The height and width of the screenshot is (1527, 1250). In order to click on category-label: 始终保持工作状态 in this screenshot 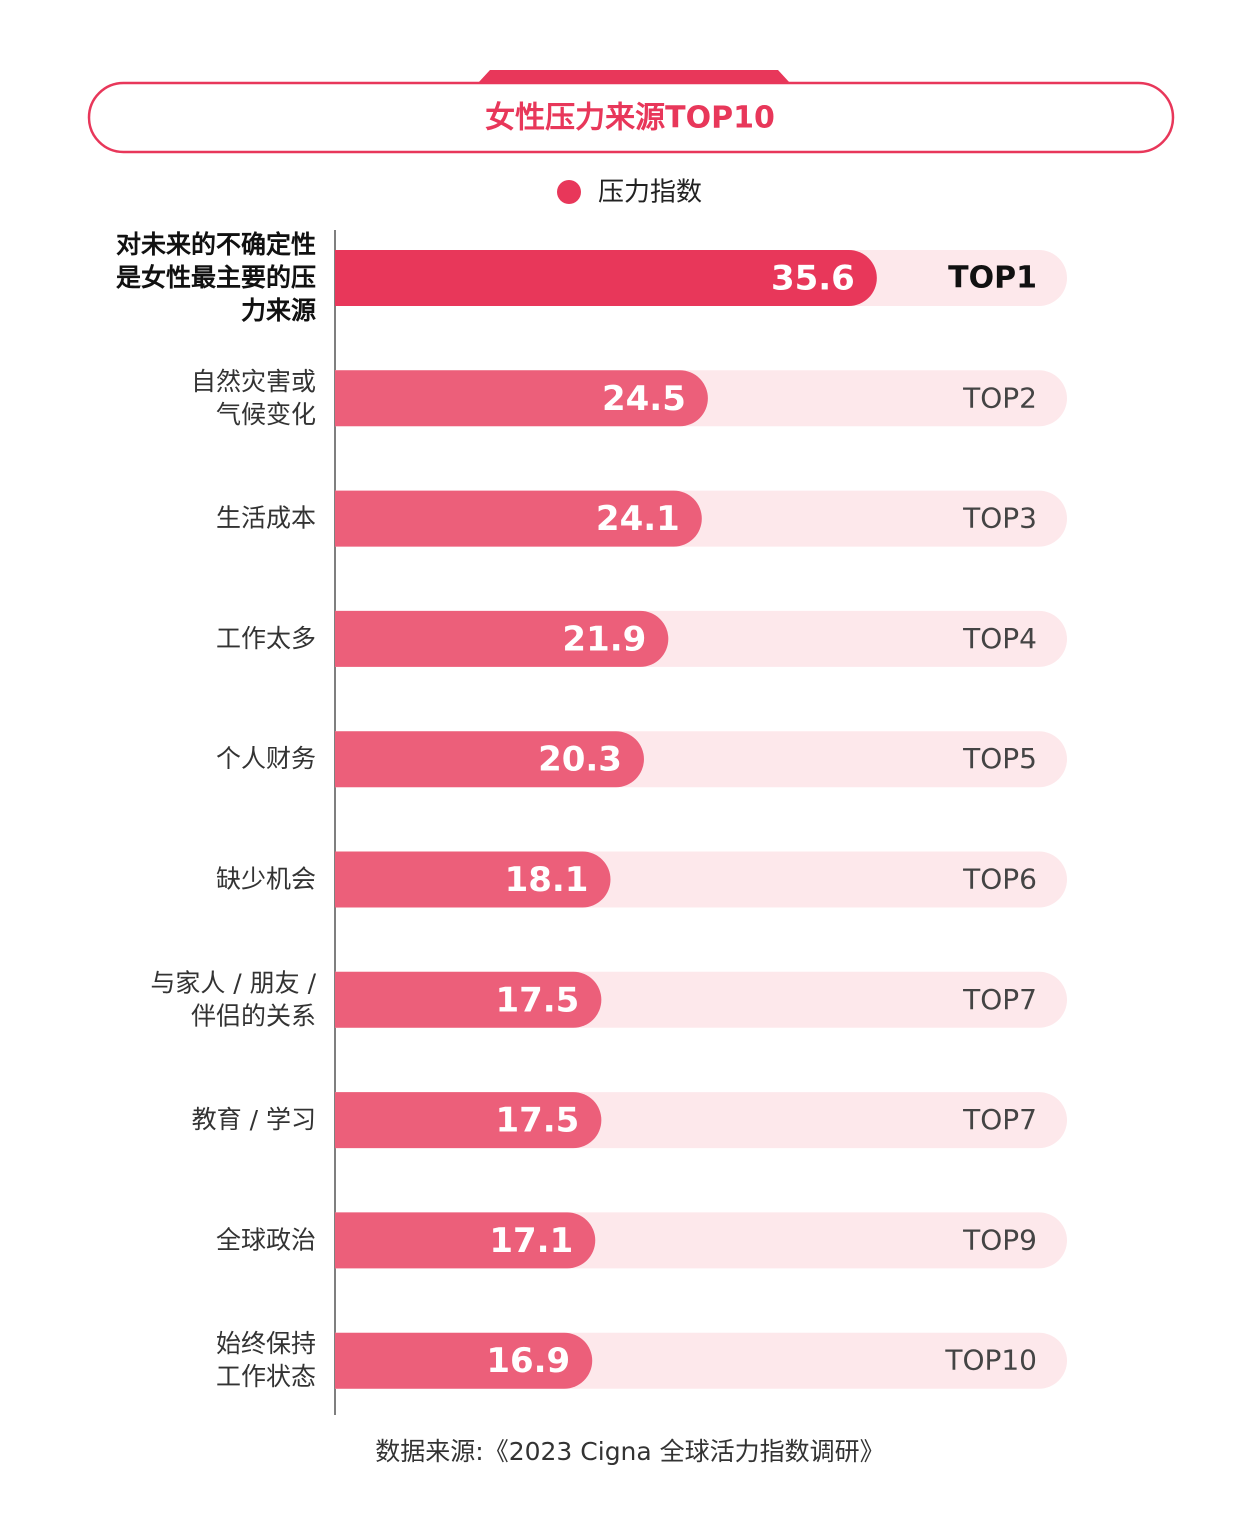, I will do `click(266, 1360)`.